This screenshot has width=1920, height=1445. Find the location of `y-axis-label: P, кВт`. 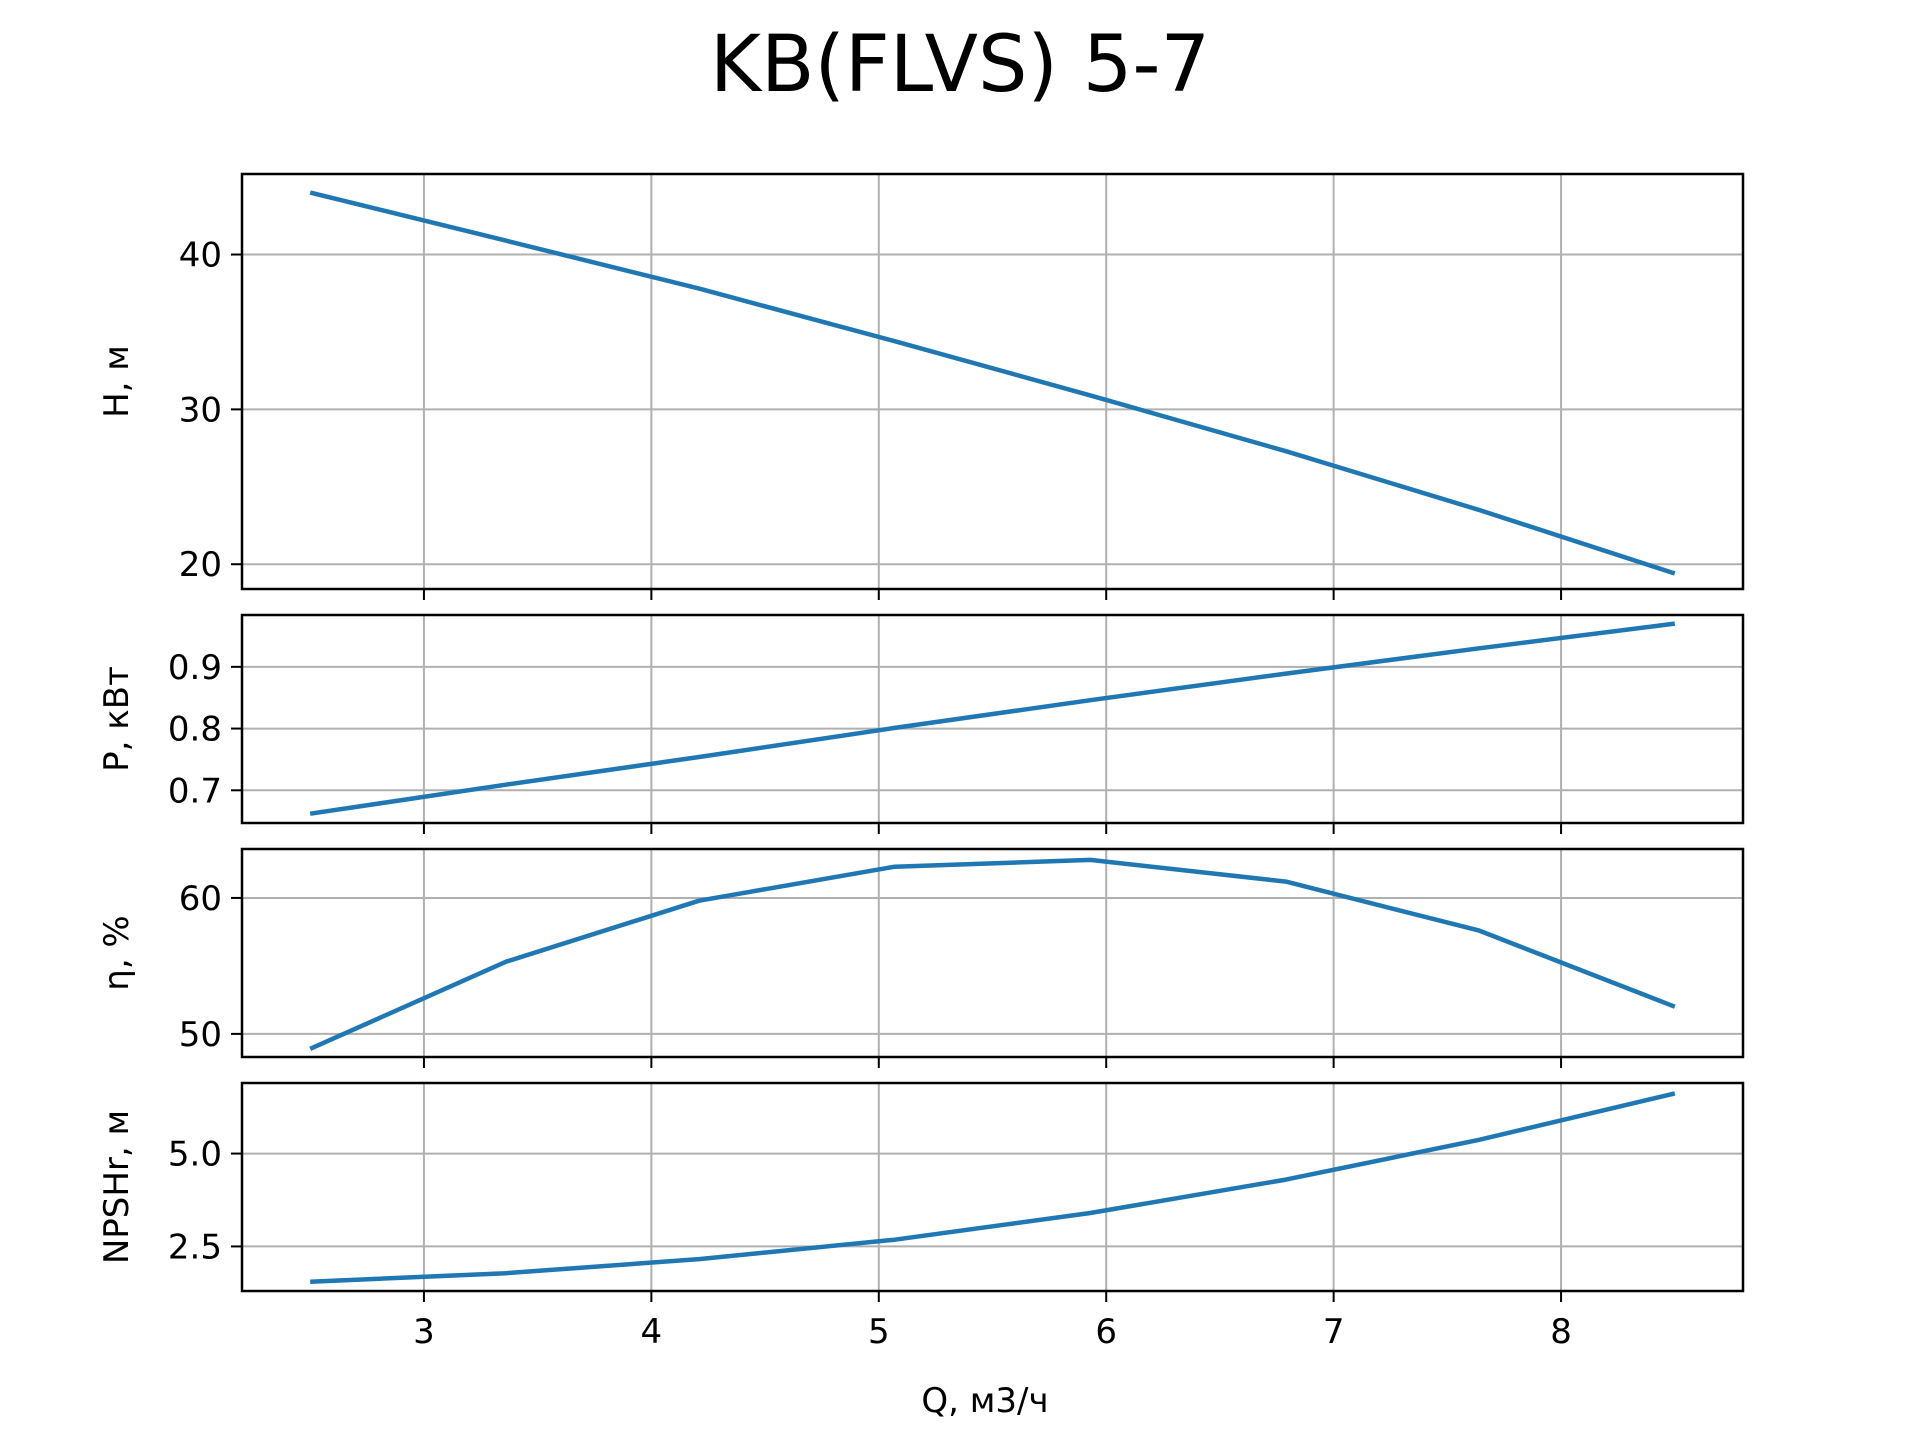

y-axis-label: P, кВт is located at coordinates (117, 719).